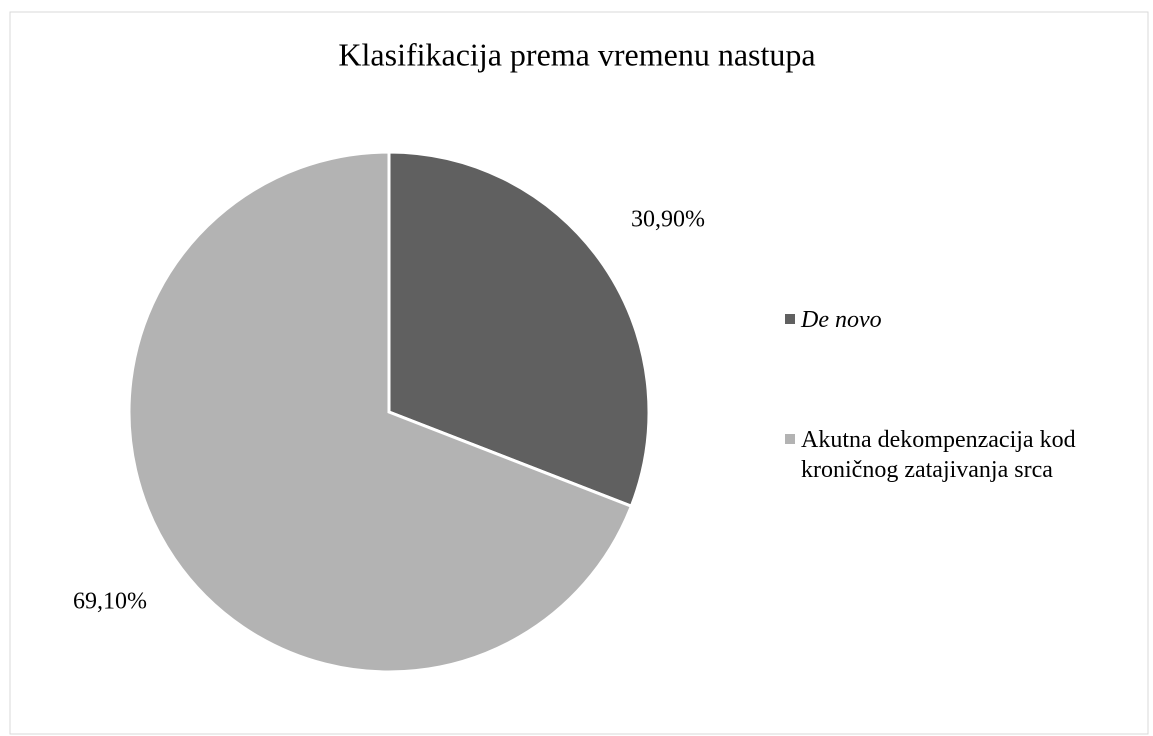 The width and height of the screenshot is (1153, 736). I want to click on legend-label: De novo, so click(841, 320).